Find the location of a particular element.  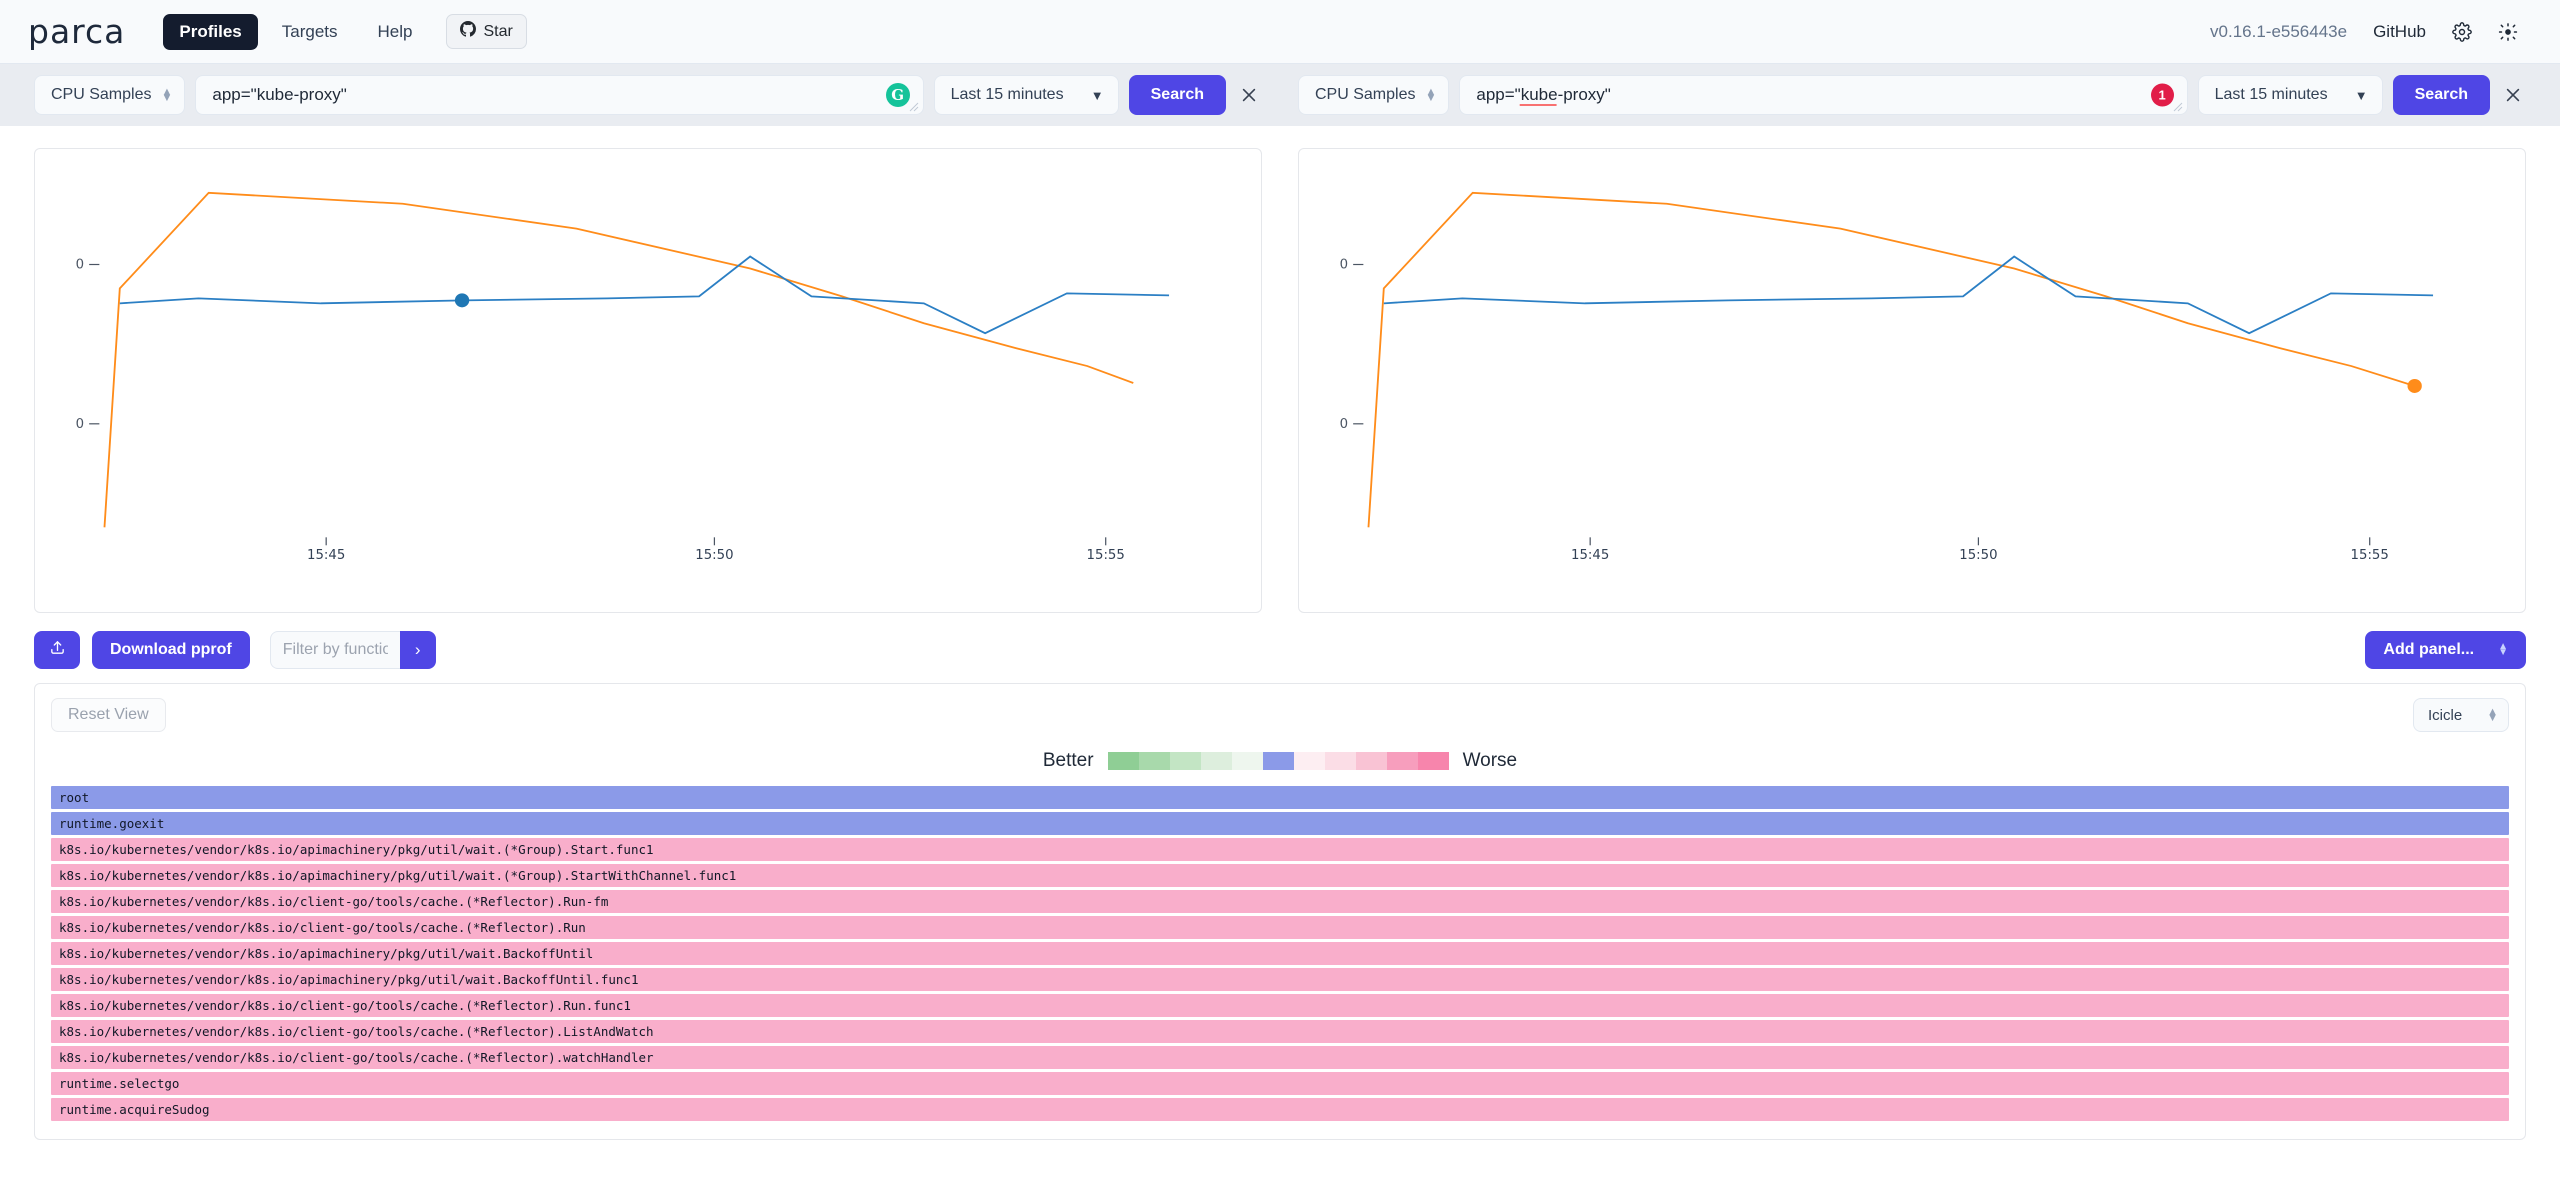

close-panel-button-left is located at coordinates (1249, 95).